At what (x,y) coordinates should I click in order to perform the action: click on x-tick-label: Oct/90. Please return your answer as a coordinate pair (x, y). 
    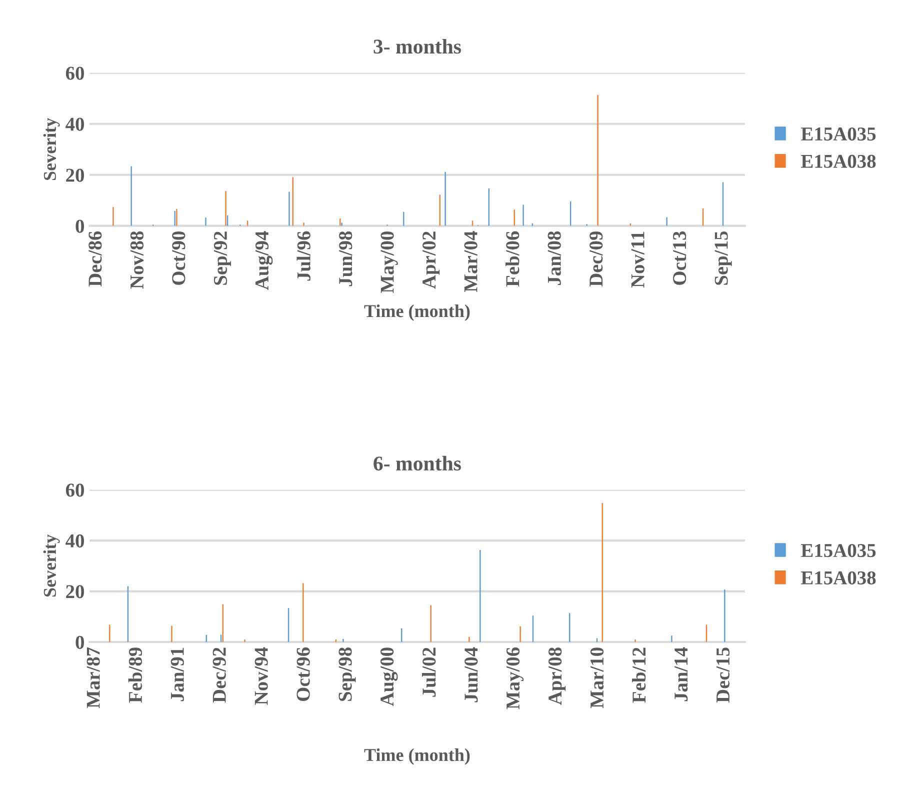
    Looking at the image, I should click on (179, 258).